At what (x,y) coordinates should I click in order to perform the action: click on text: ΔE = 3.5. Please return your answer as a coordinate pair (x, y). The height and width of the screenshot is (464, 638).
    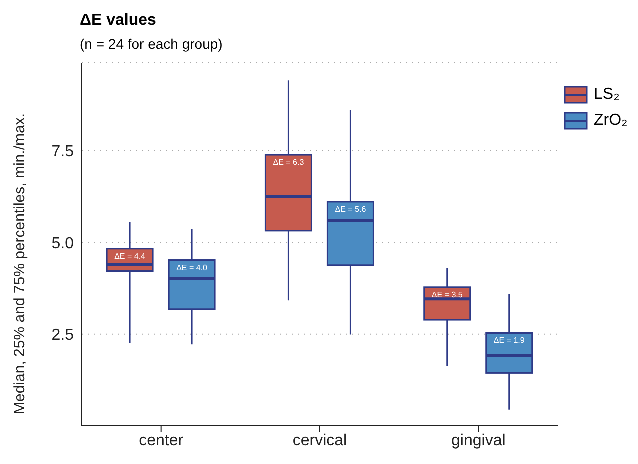
    Looking at the image, I should click on (447, 295).